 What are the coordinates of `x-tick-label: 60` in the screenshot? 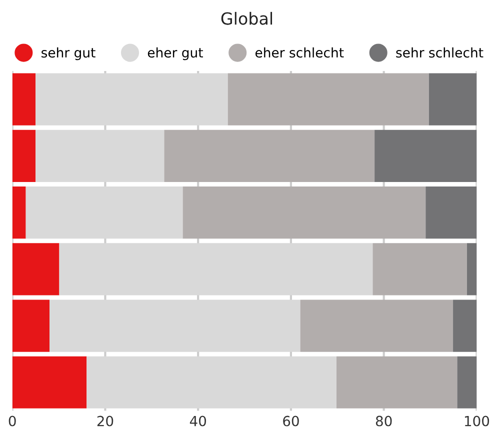 It's located at (291, 421).